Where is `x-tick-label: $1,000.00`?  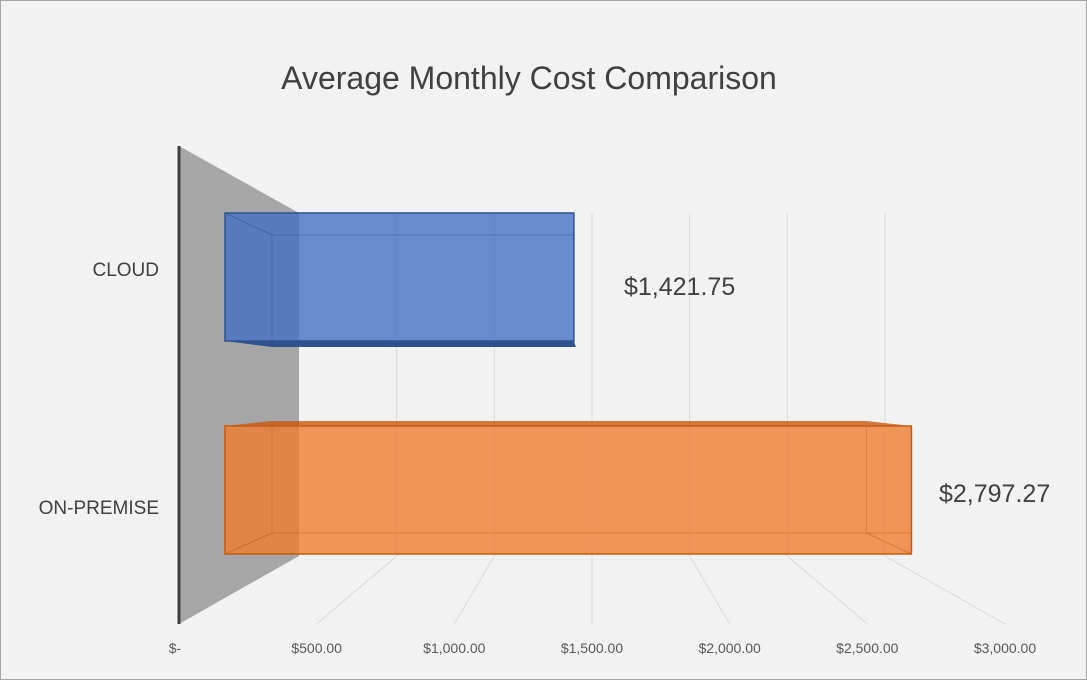
x-tick-label: $1,000.00 is located at coordinates (454, 648).